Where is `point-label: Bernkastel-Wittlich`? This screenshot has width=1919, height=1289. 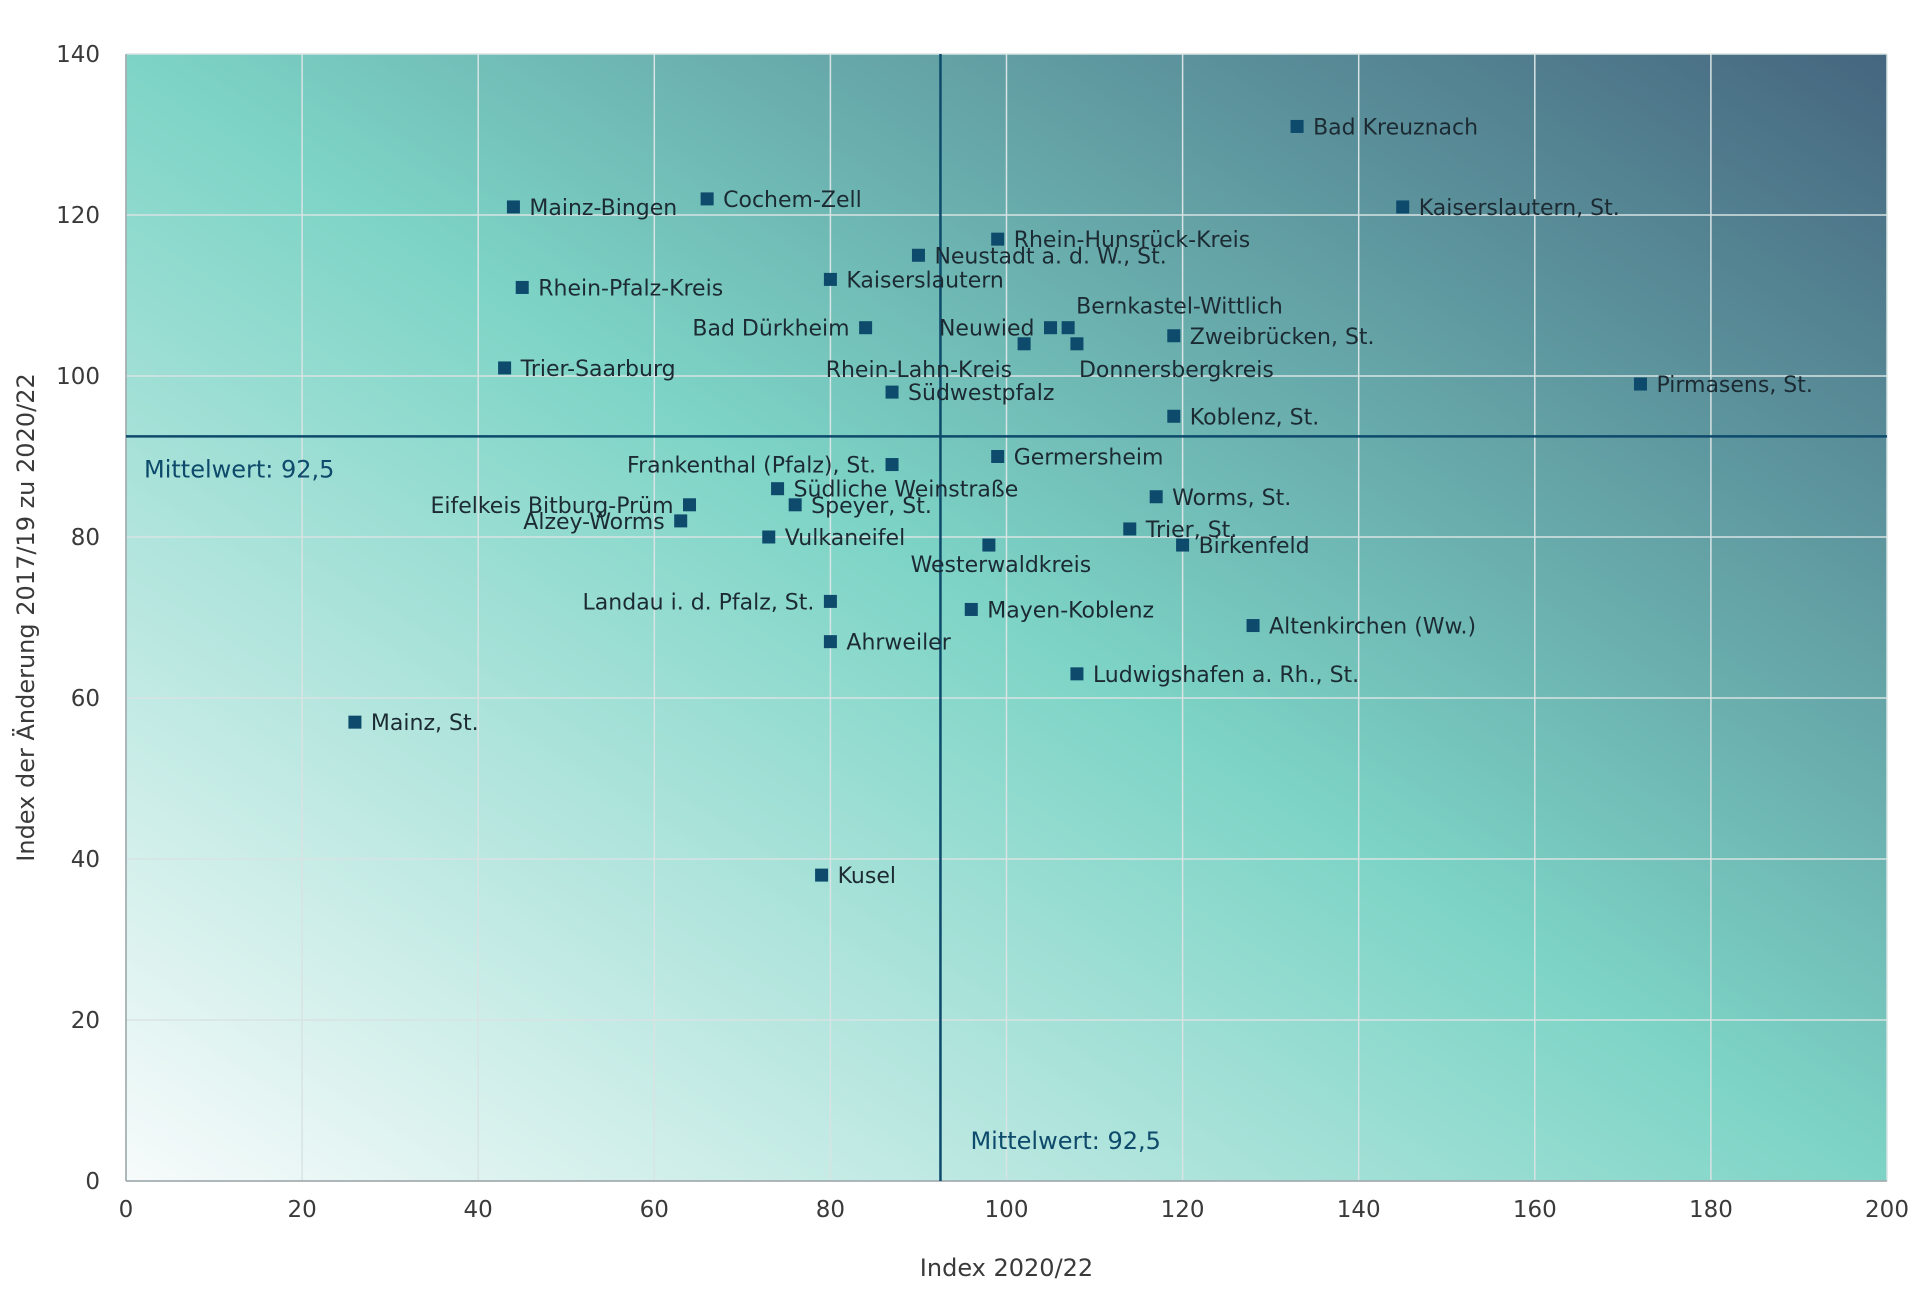 point-label: Bernkastel-Wittlich is located at coordinates (1179, 307).